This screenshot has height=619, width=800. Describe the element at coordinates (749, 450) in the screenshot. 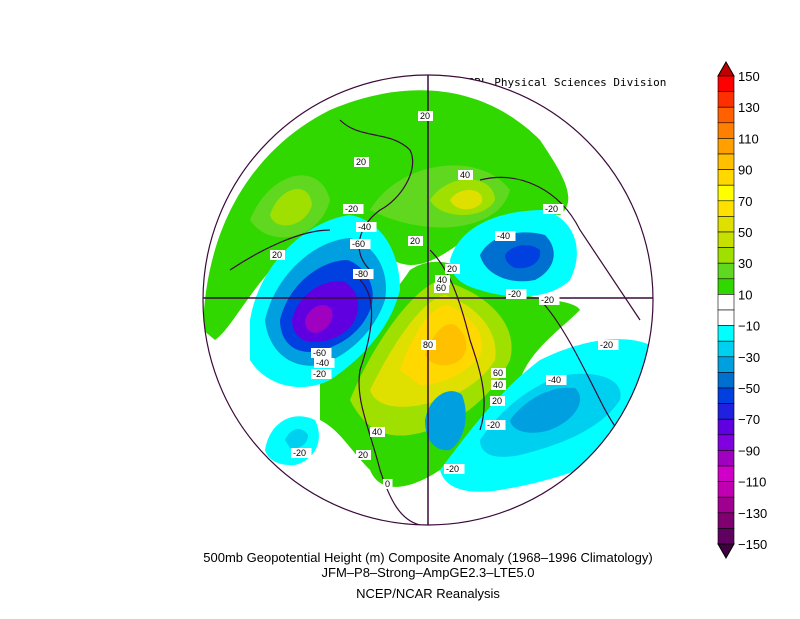

I see `colorbar-tick-label: −90` at that location.